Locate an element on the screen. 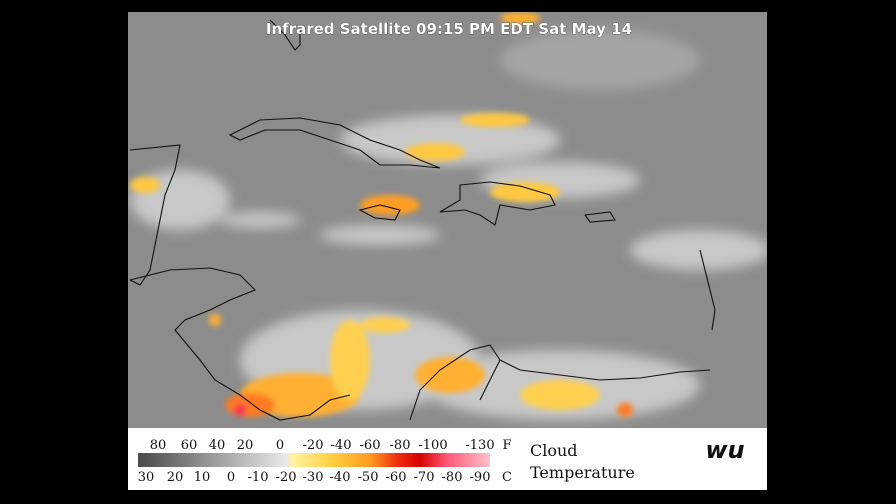 The width and height of the screenshot is (896, 504). fahrenheit-label: 40 is located at coordinates (217, 445).